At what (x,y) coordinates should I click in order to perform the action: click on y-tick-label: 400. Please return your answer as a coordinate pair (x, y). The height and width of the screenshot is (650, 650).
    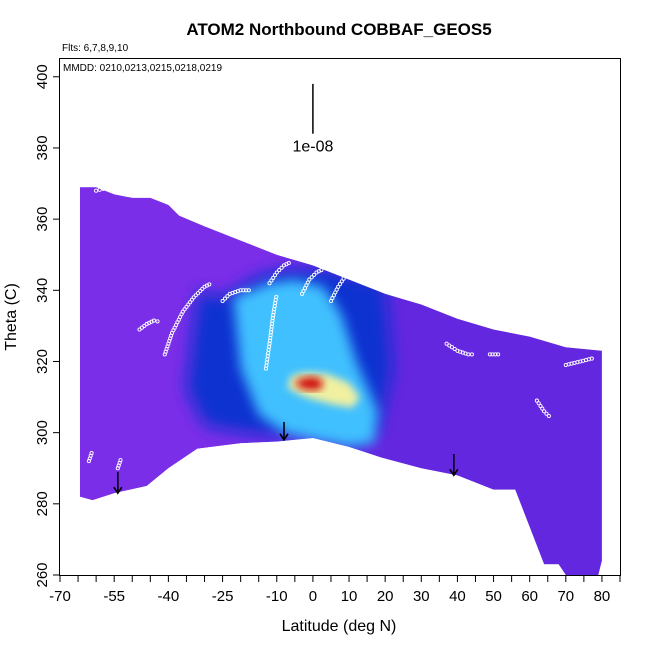
    Looking at the image, I should click on (42, 76).